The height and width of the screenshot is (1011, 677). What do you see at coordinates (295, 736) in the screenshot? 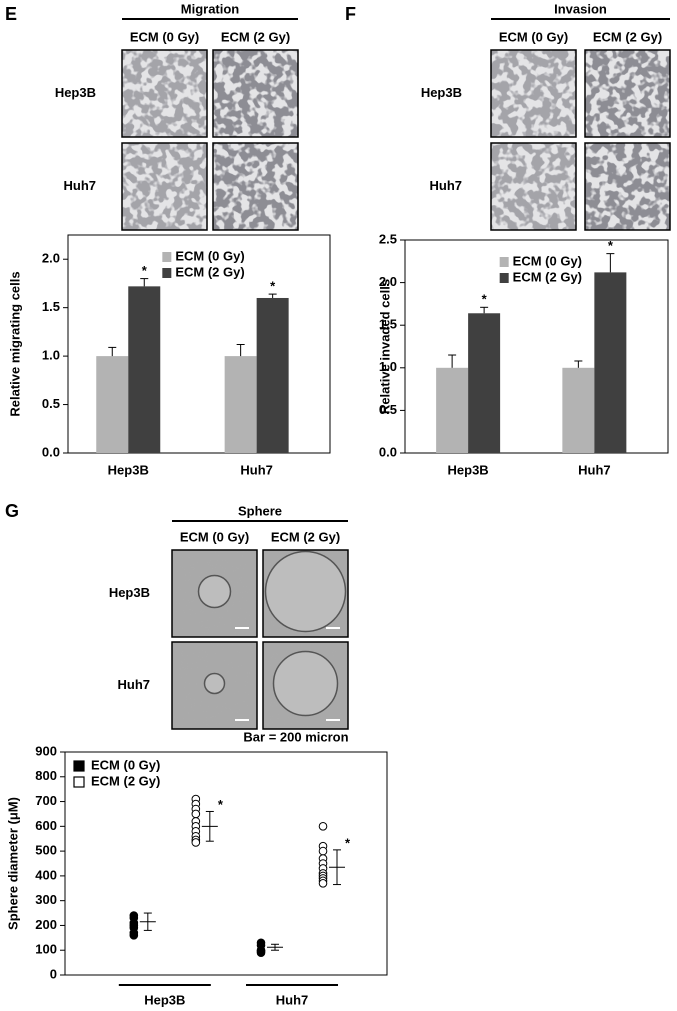
I see `scale-note: Bar = 200 micron` at bounding box center [295, 736].